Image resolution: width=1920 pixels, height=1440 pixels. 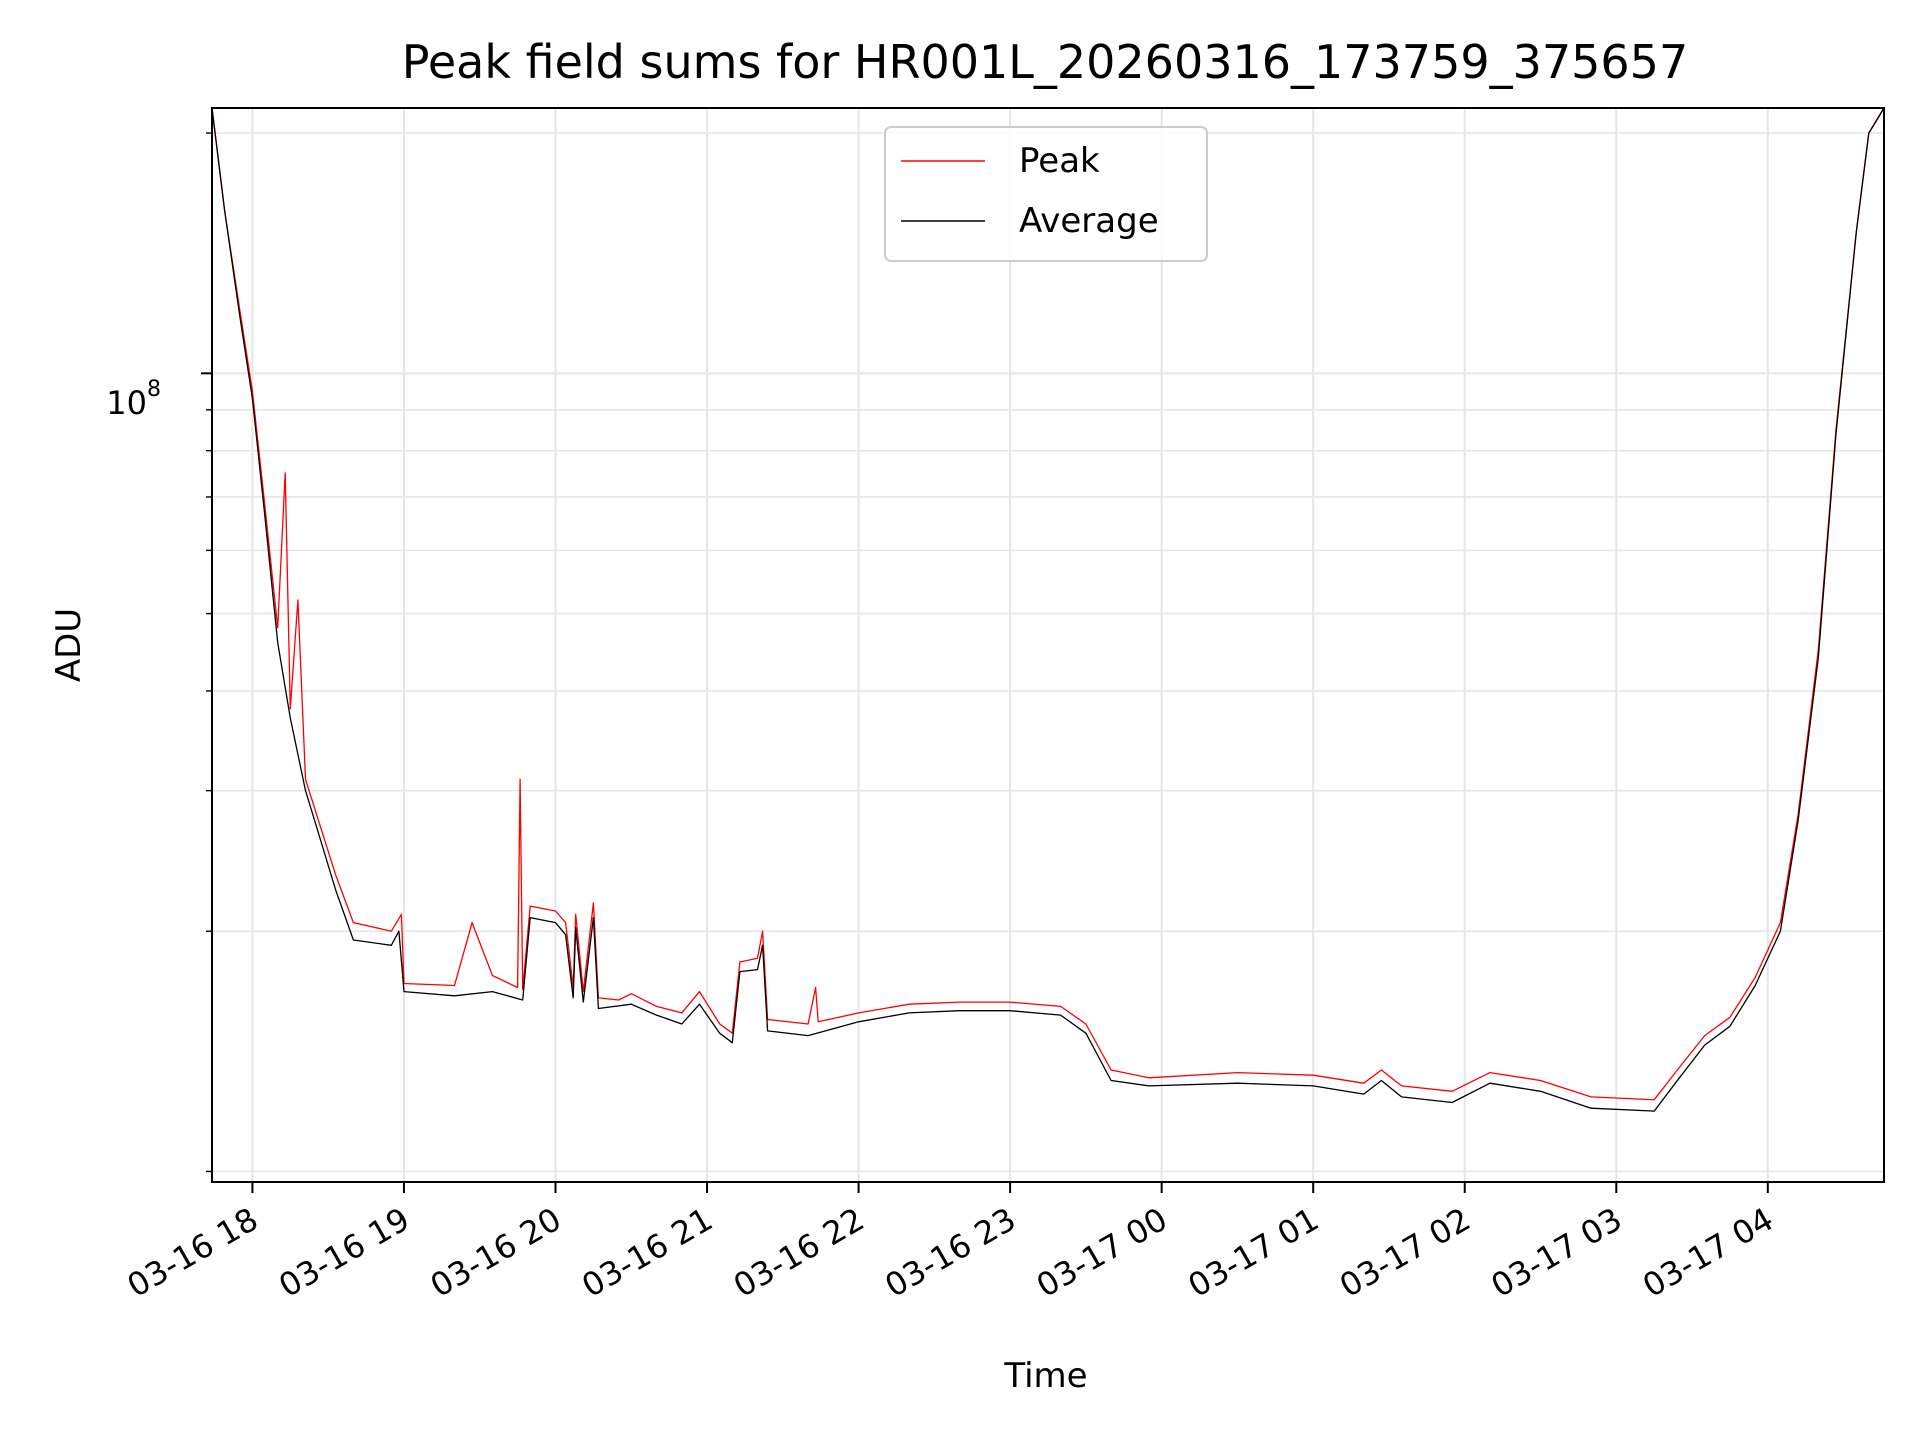 What do you see at coordinates (1089, 221) in the screenshot?
I see `legend-label-average: Average` at bounding box center [1089, 221].